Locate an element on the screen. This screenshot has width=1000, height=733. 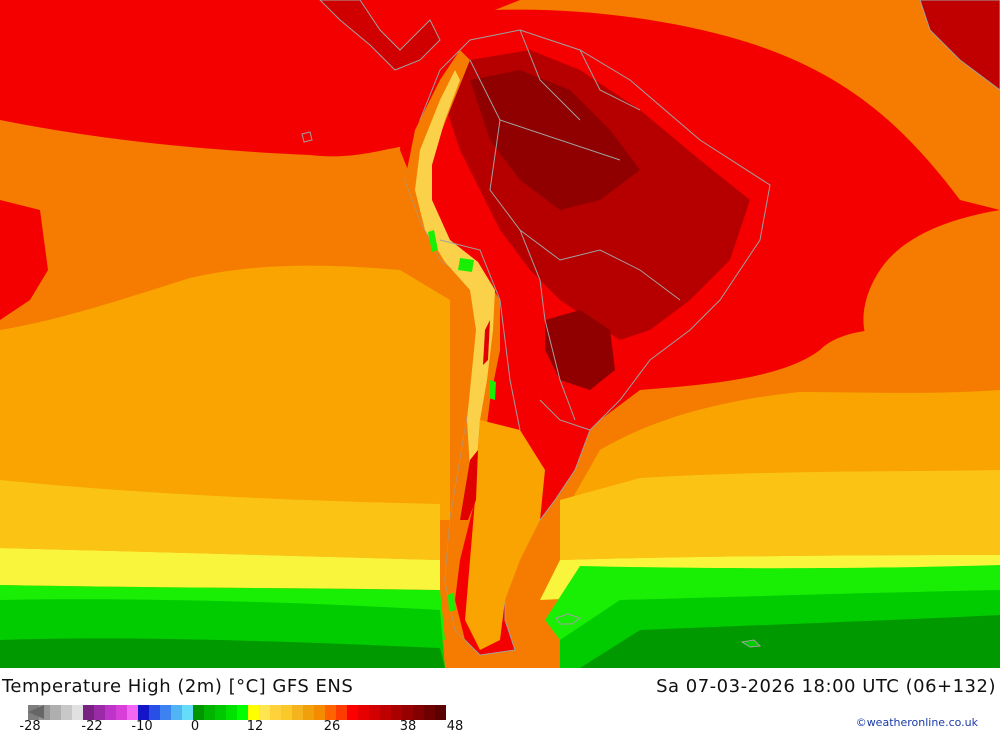
scale-tick: 26 is located at coordinates (332, 726).